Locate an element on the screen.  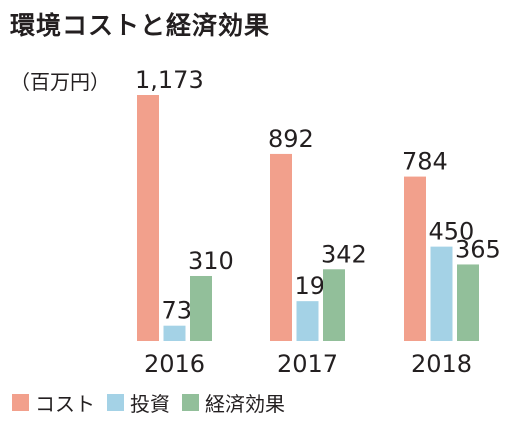
bar-cost-2016 is located at coordinates (148, 218).